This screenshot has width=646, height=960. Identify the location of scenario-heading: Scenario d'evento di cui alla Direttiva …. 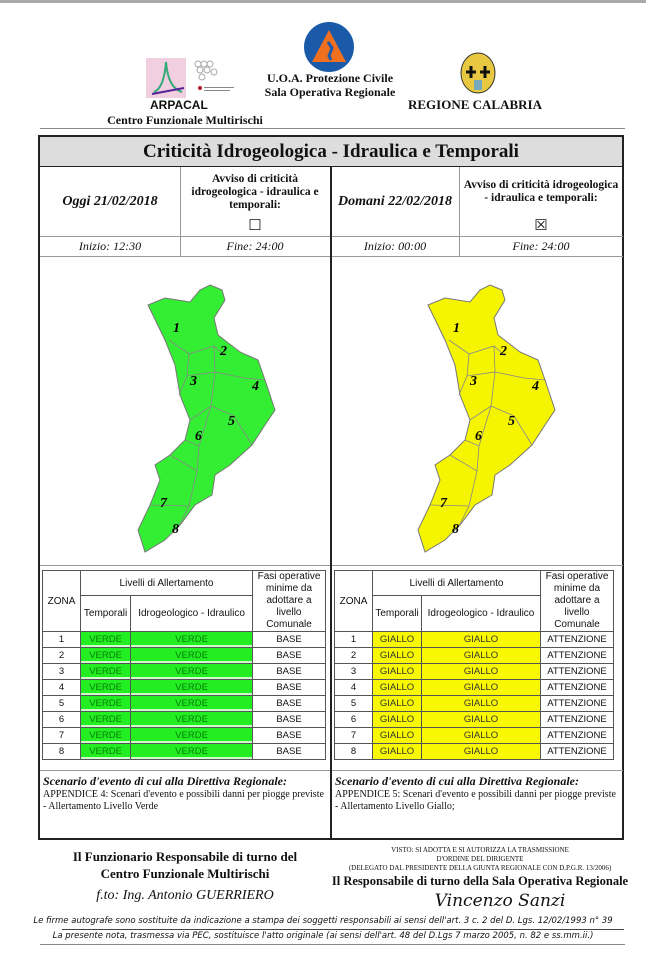
(457, 781).